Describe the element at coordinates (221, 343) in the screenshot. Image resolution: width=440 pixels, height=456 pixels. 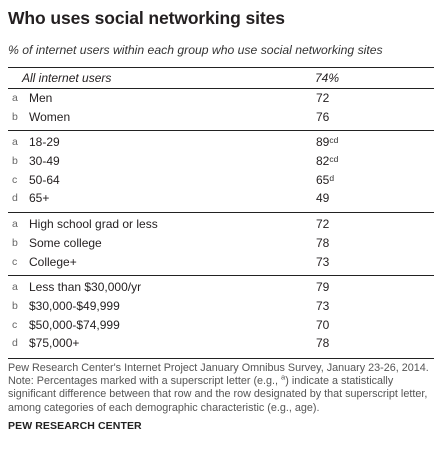
I see `table-row: d $75,000+ 78` at that location.